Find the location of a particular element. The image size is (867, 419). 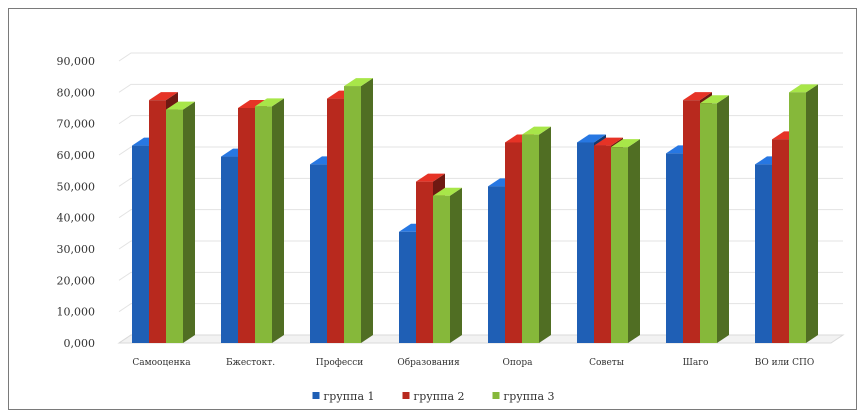

legend-label: группа 2 is located at coordinates (439, 396).